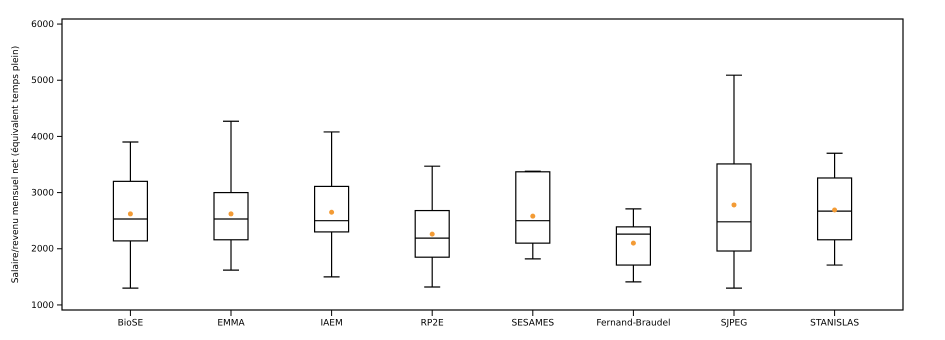 This screenshot has width=945, height=340. What do you see at coordinates (331, 323) in the screenshot?
I see `x-tick-label: IAEM` at bounding box center [331, 323].